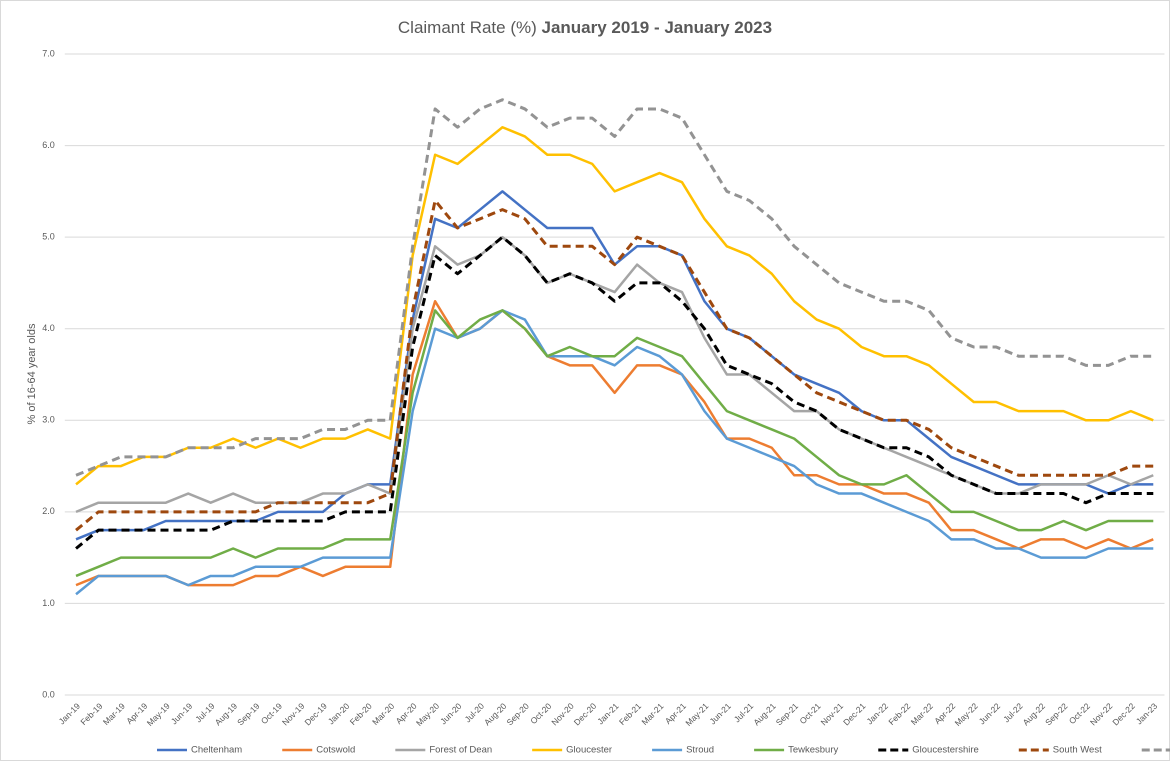  What do you see at coordinates (32, 373) in the screenshot?
I see `y-axis-label: % of 16-64 year olds` at bounding box center [32, 373].